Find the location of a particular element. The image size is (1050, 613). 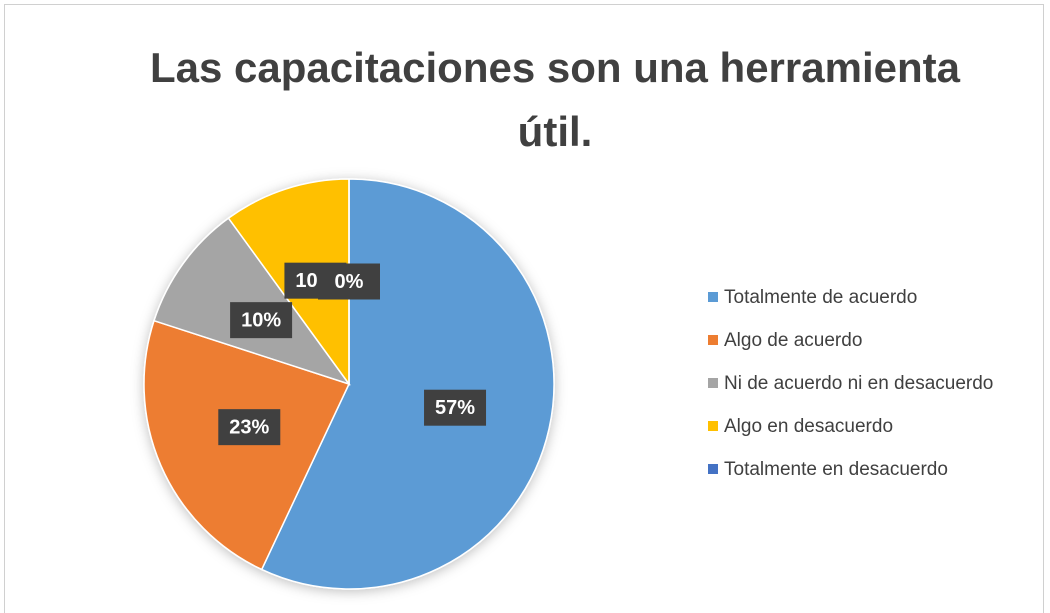

data-label: 23% is located at coordinates (249, 427).